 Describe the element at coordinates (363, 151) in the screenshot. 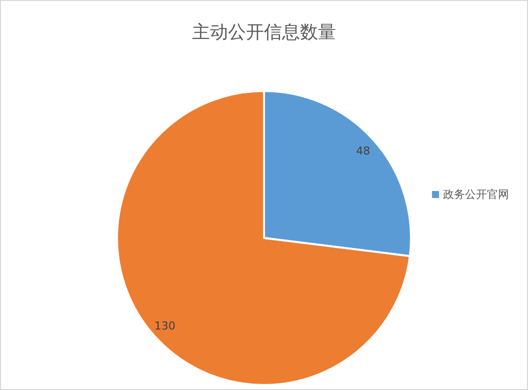

I see `data-label: 48` at that location.